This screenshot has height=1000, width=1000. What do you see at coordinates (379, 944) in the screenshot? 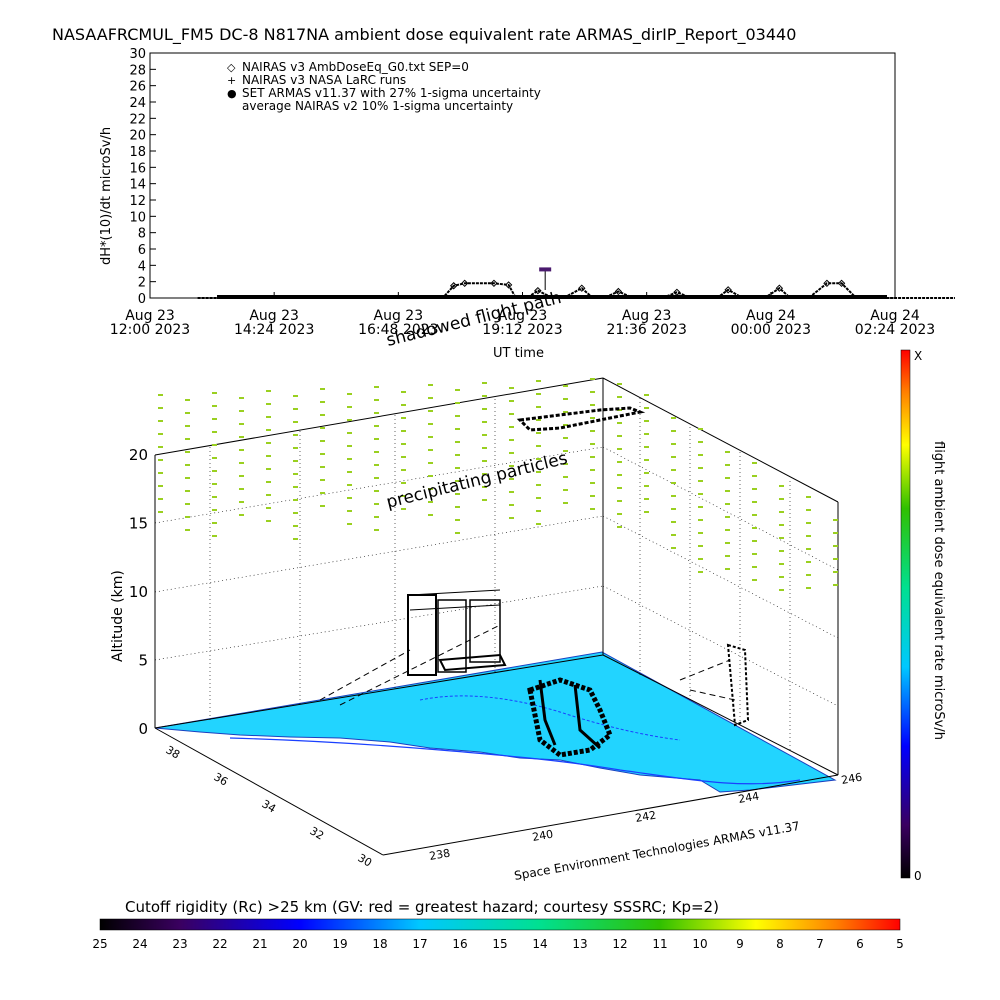
I see `bottom-colorbar-tick-label: 18` at bounding box center [379, 944].